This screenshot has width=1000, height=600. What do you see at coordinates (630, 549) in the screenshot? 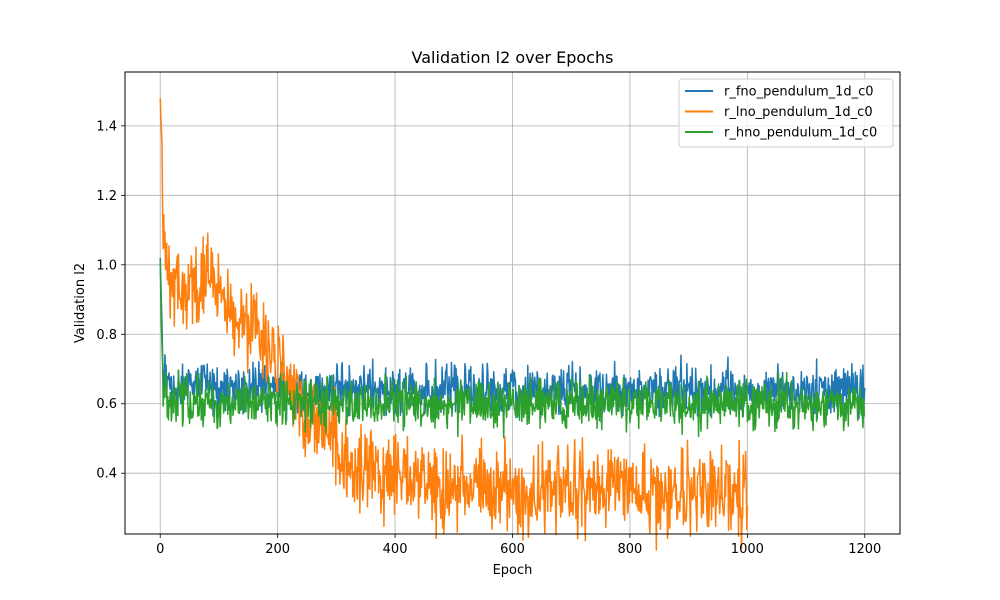
I see `x-tick-label: 800` at bounding box center [630, 549].